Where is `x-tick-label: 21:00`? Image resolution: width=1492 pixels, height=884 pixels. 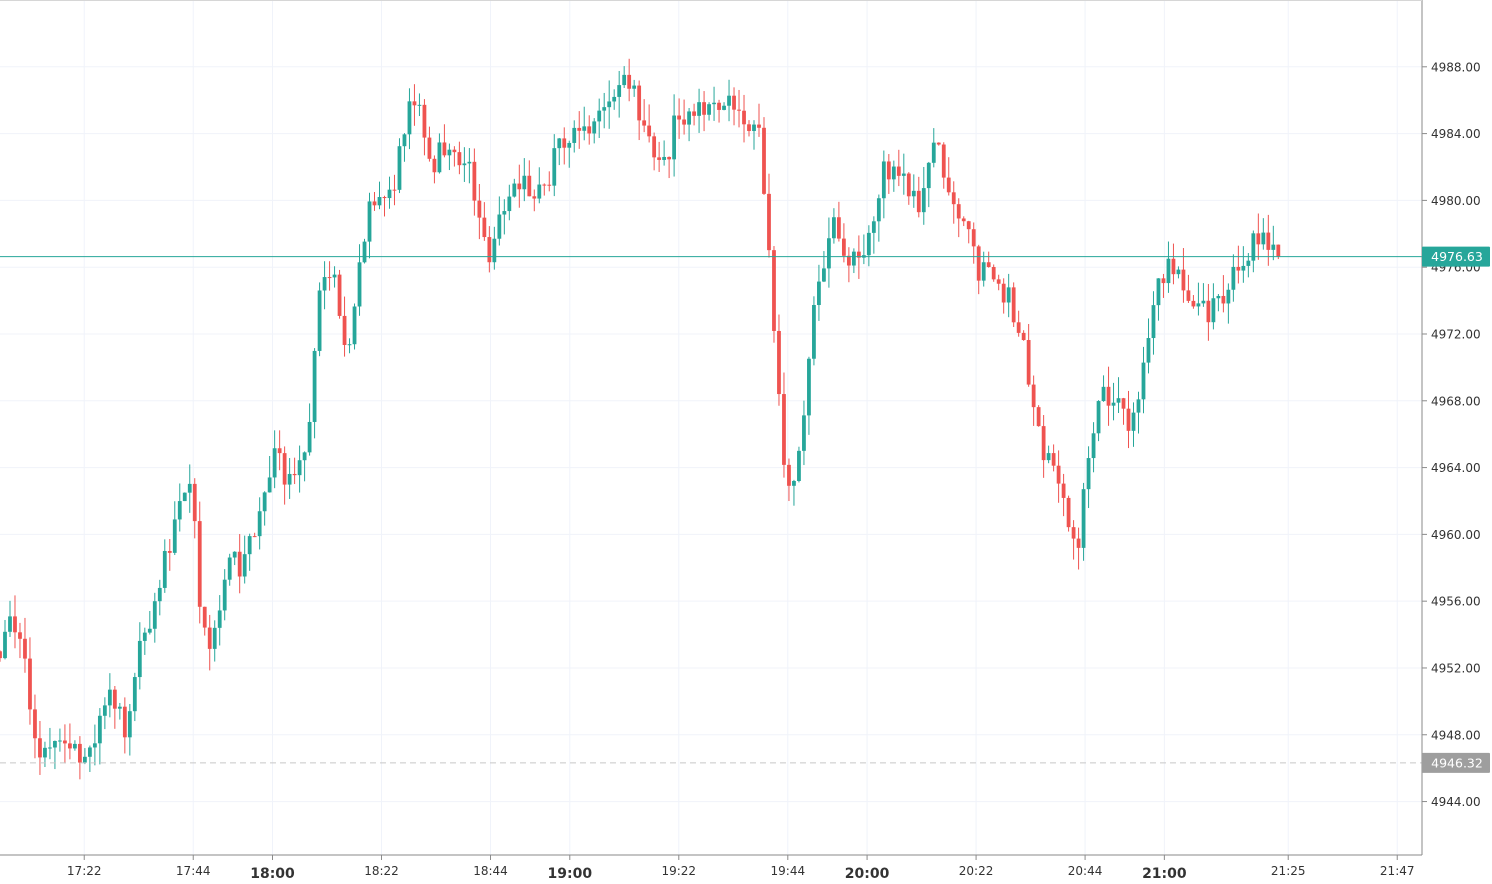 x-tick-label: 21:00 is located at coordinates (1164, 874).